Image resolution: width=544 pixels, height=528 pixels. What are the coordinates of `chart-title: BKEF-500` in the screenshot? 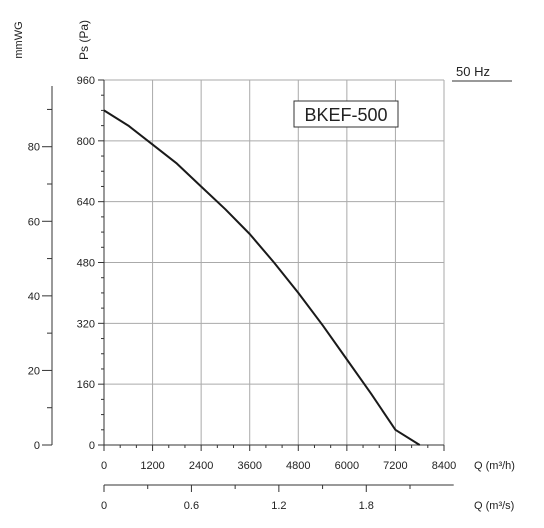 It's located at (345, 115).